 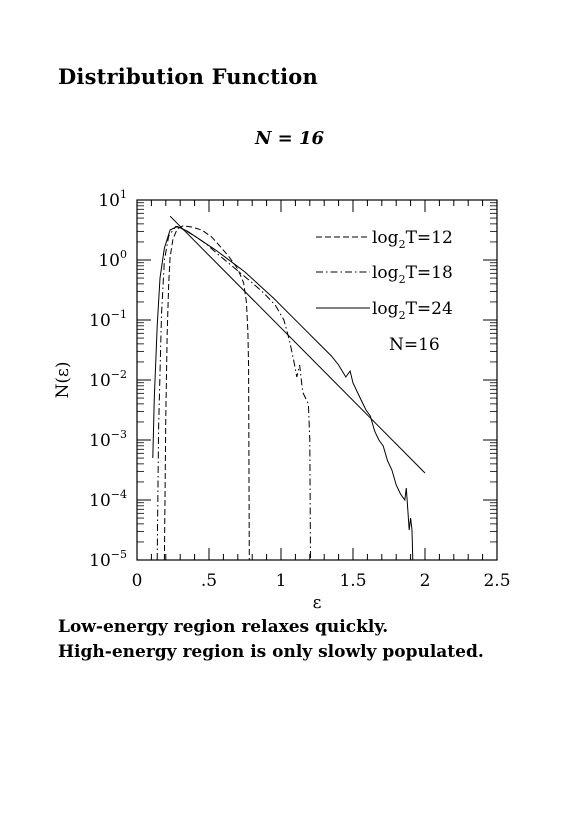 I want to click on chart-title: N = 16, so click(x=289, y=138).